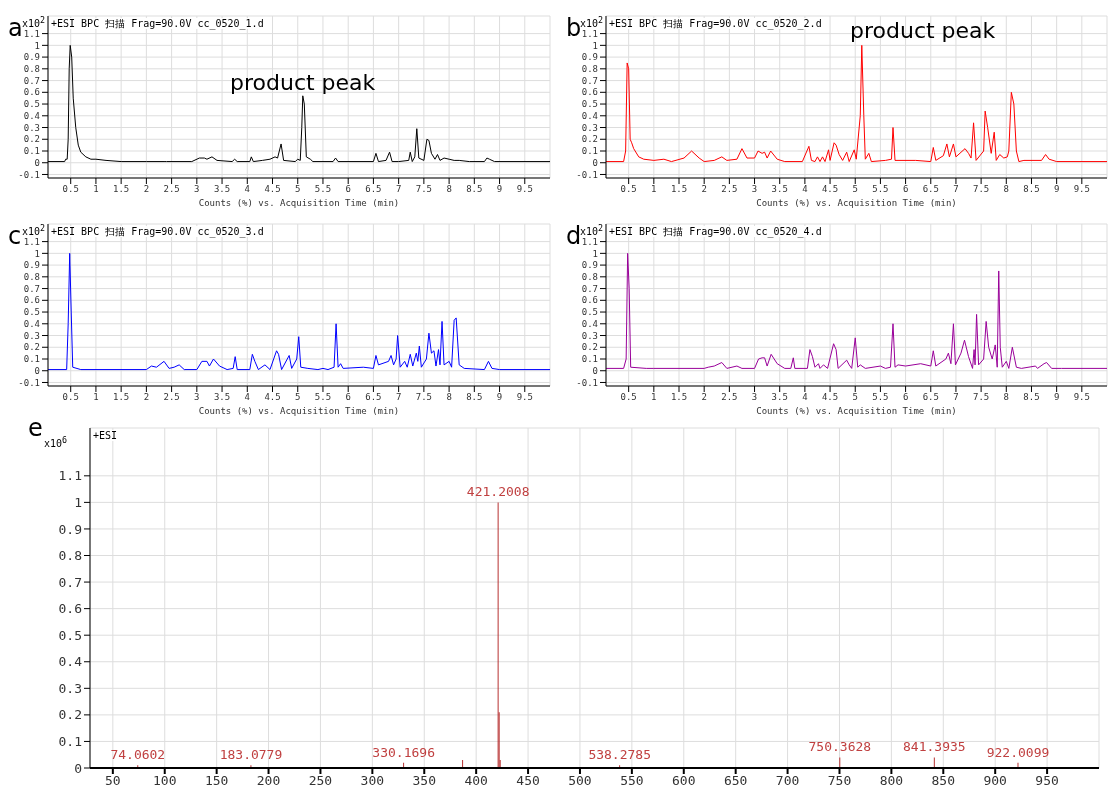  What do you see at coordinates (891, 781) in the screenshot?
I see `x-tick-label: 800` at bounding box center [891, 781].